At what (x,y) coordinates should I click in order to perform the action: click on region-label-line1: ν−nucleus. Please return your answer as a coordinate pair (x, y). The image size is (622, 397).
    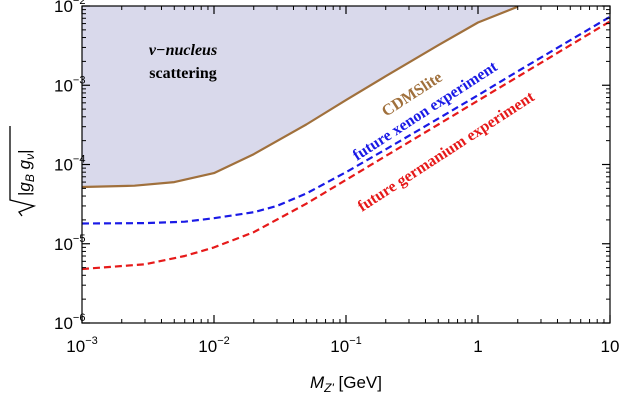
    Looking at the image, I should click on (183, 50).